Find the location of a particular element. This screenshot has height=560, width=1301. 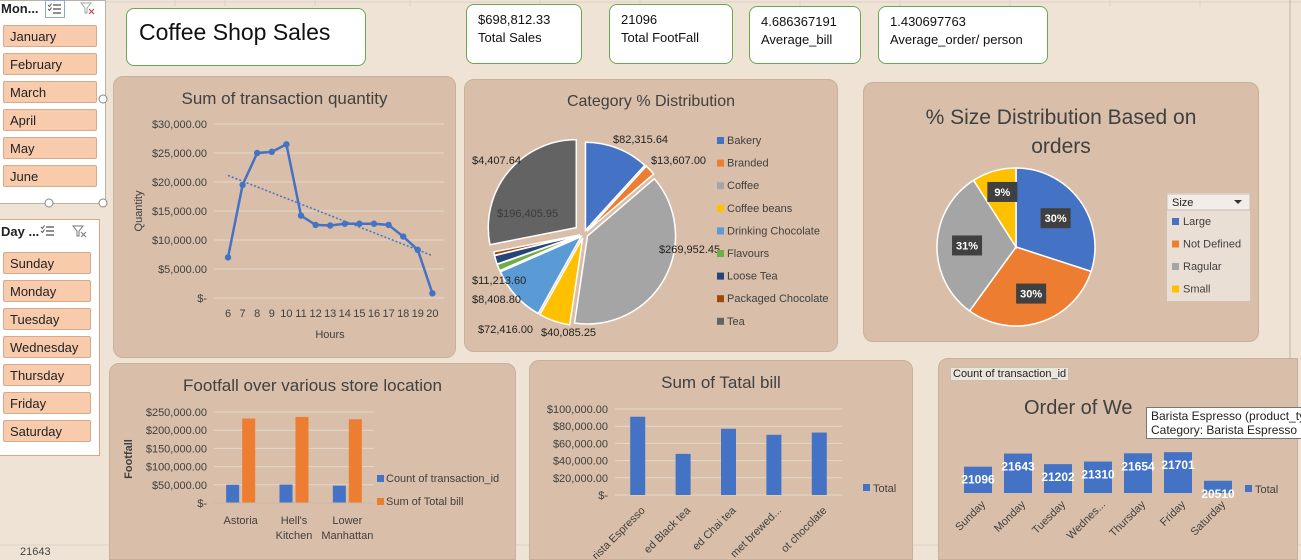

pie-data-label: $196,405.95 is located at coordinates (527, 214).